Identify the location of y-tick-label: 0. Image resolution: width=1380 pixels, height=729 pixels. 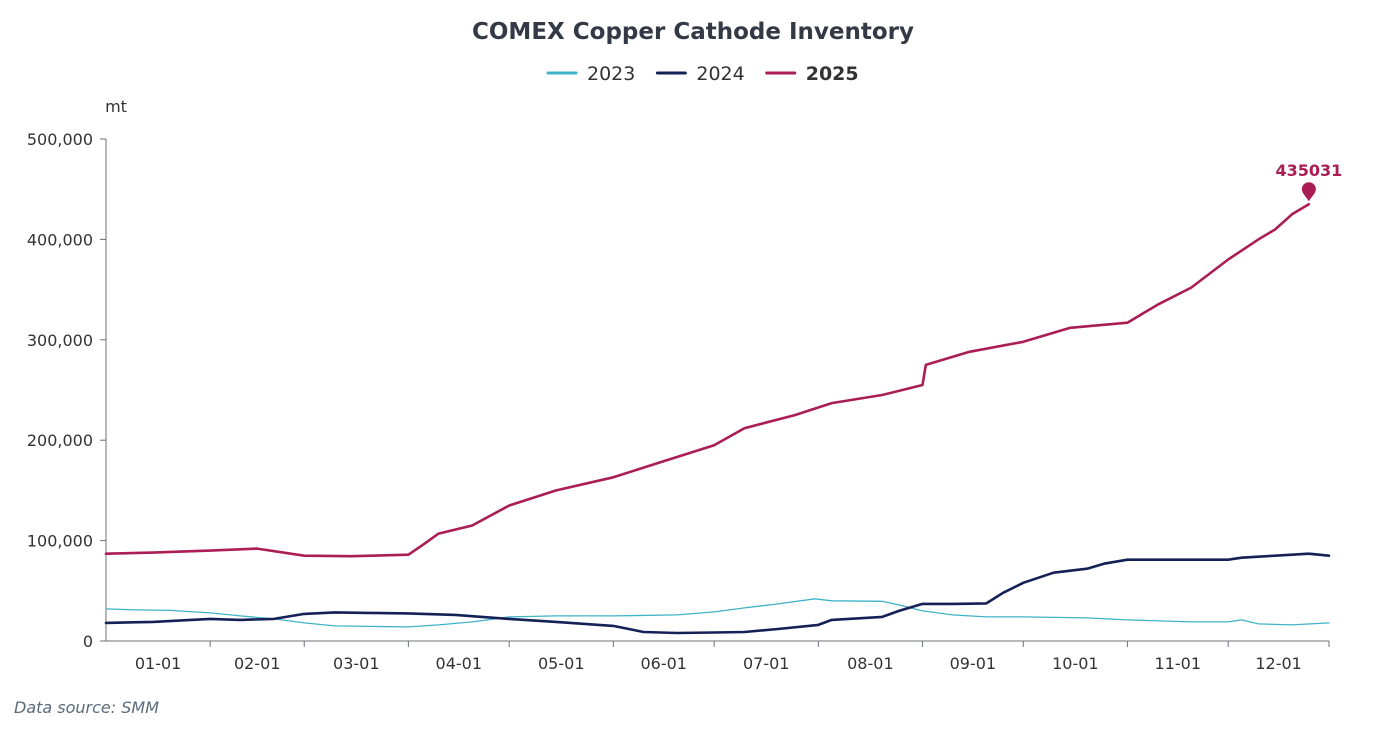
(88, 641).